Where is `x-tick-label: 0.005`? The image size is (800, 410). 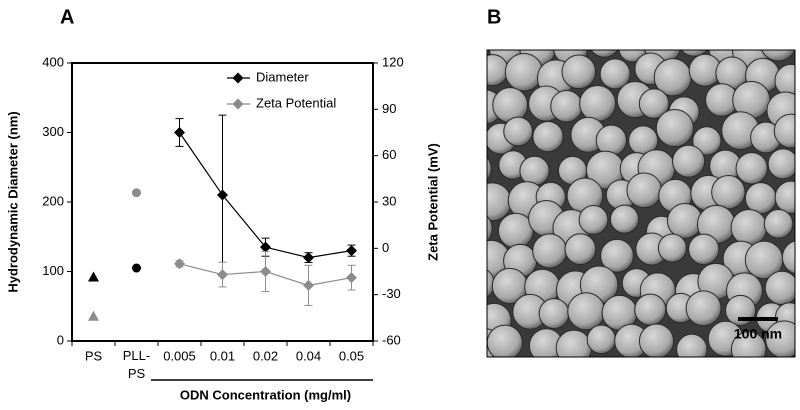
x-tick-label: 0.005 is located at coordinates (179, 355).